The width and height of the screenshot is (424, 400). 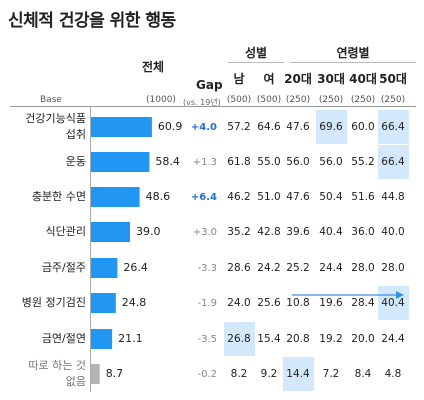 What do you see at coordinates (76, 161) in the screenshot?
I see `category-label: 운동` at bounding box center [76, 161].